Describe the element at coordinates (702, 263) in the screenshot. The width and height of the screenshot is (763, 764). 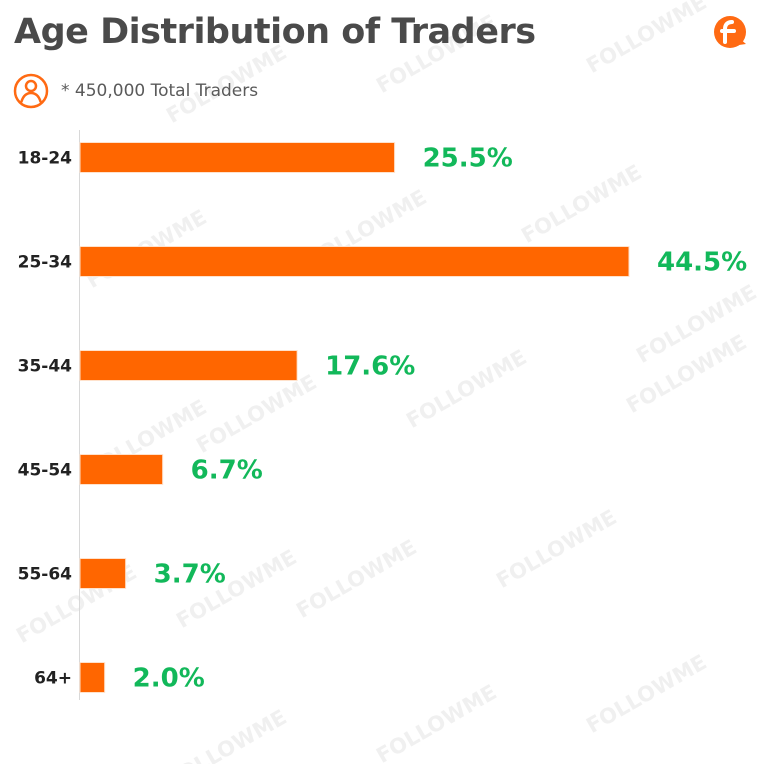
I see `value-label: 44.5%` at that location.